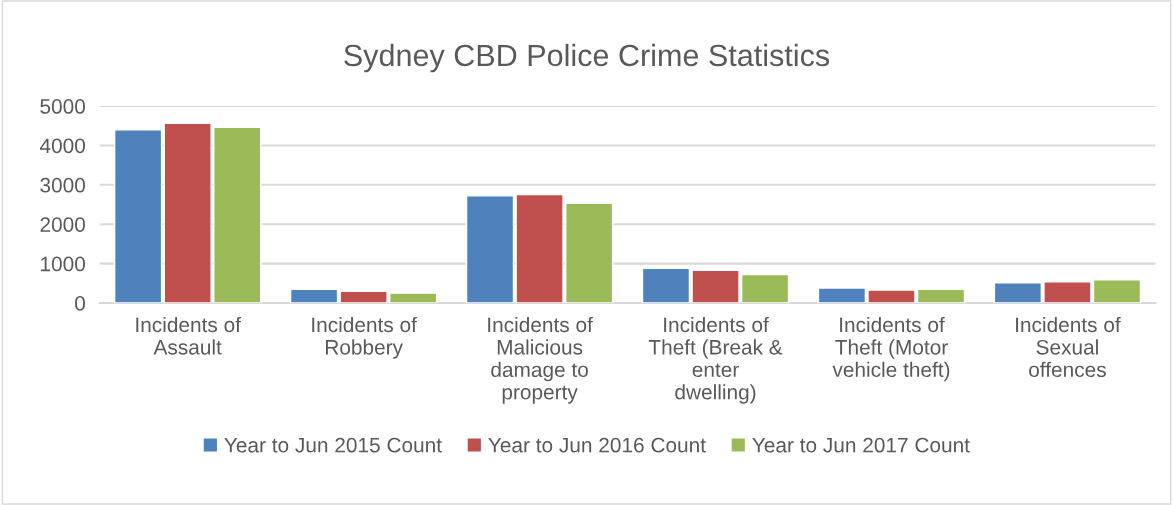 Image resolution: width=1173 pixels, height=505 pixels. Describe the element at coordinates (62, 146) in the screenshot. I see `y-tick-label: 4000` at that location.